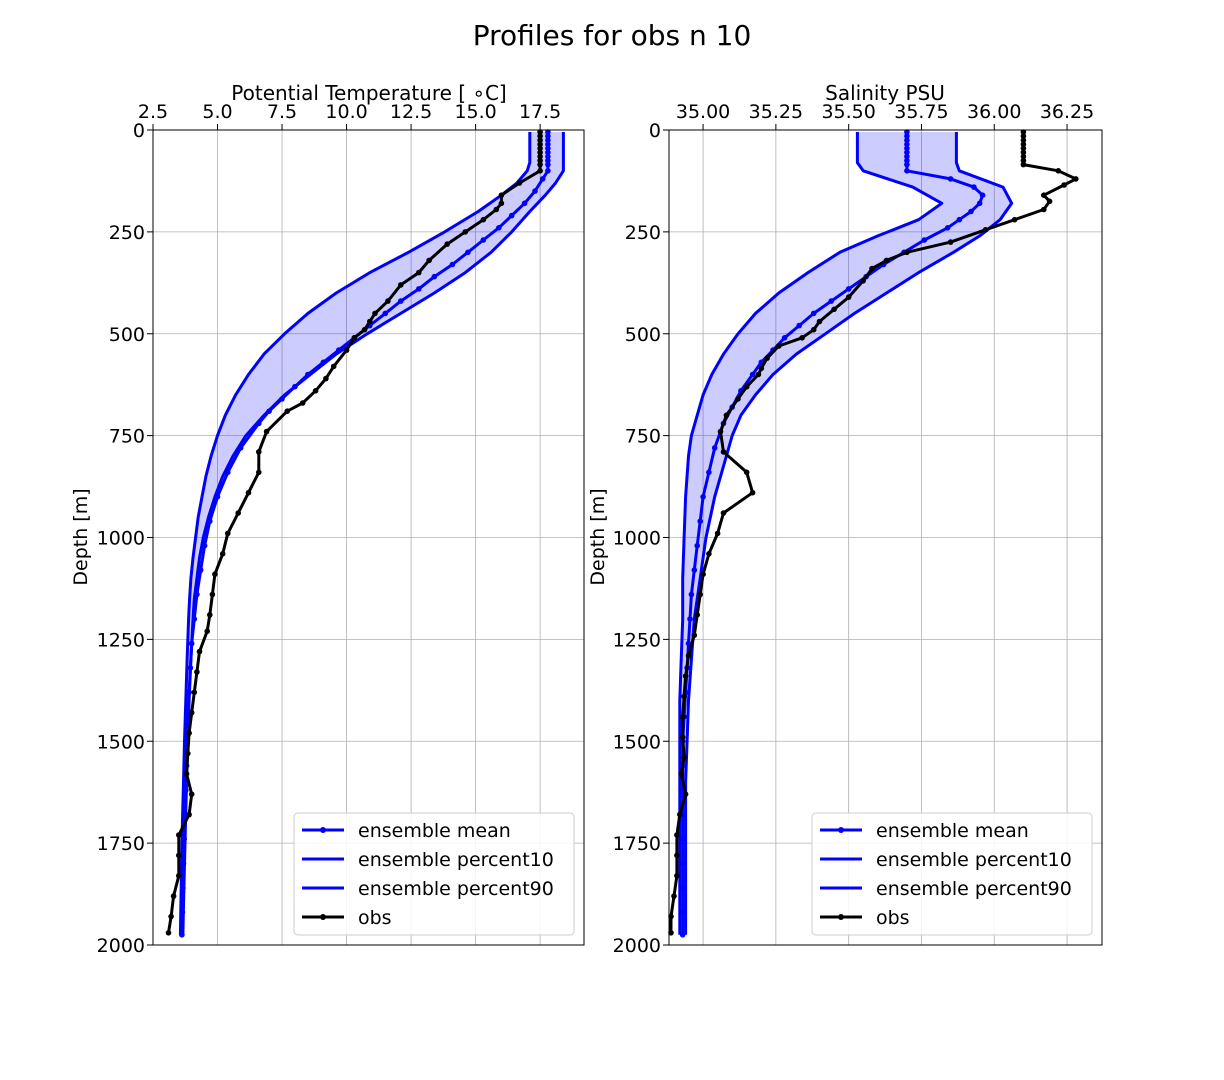 The image size is (1224, 1080). What do you see at coordinates (885, 93) in the screenshot?
I see `salinity-panel-title: Salinity PSU` at bounding box center [885, 93].